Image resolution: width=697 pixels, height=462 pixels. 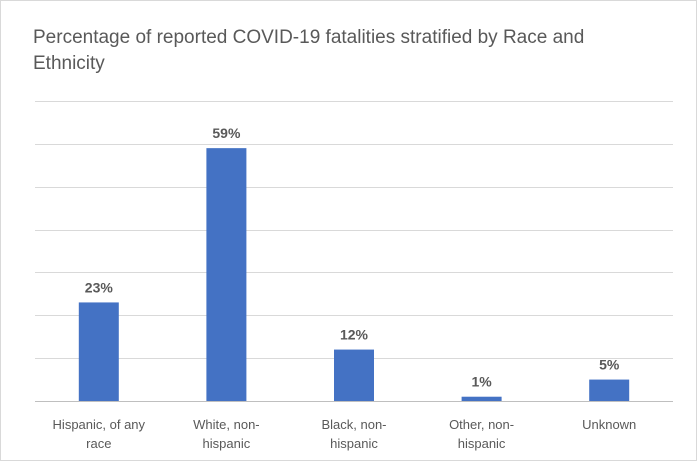 I want to click on data-label: 12%, so click(x=354, y=335).